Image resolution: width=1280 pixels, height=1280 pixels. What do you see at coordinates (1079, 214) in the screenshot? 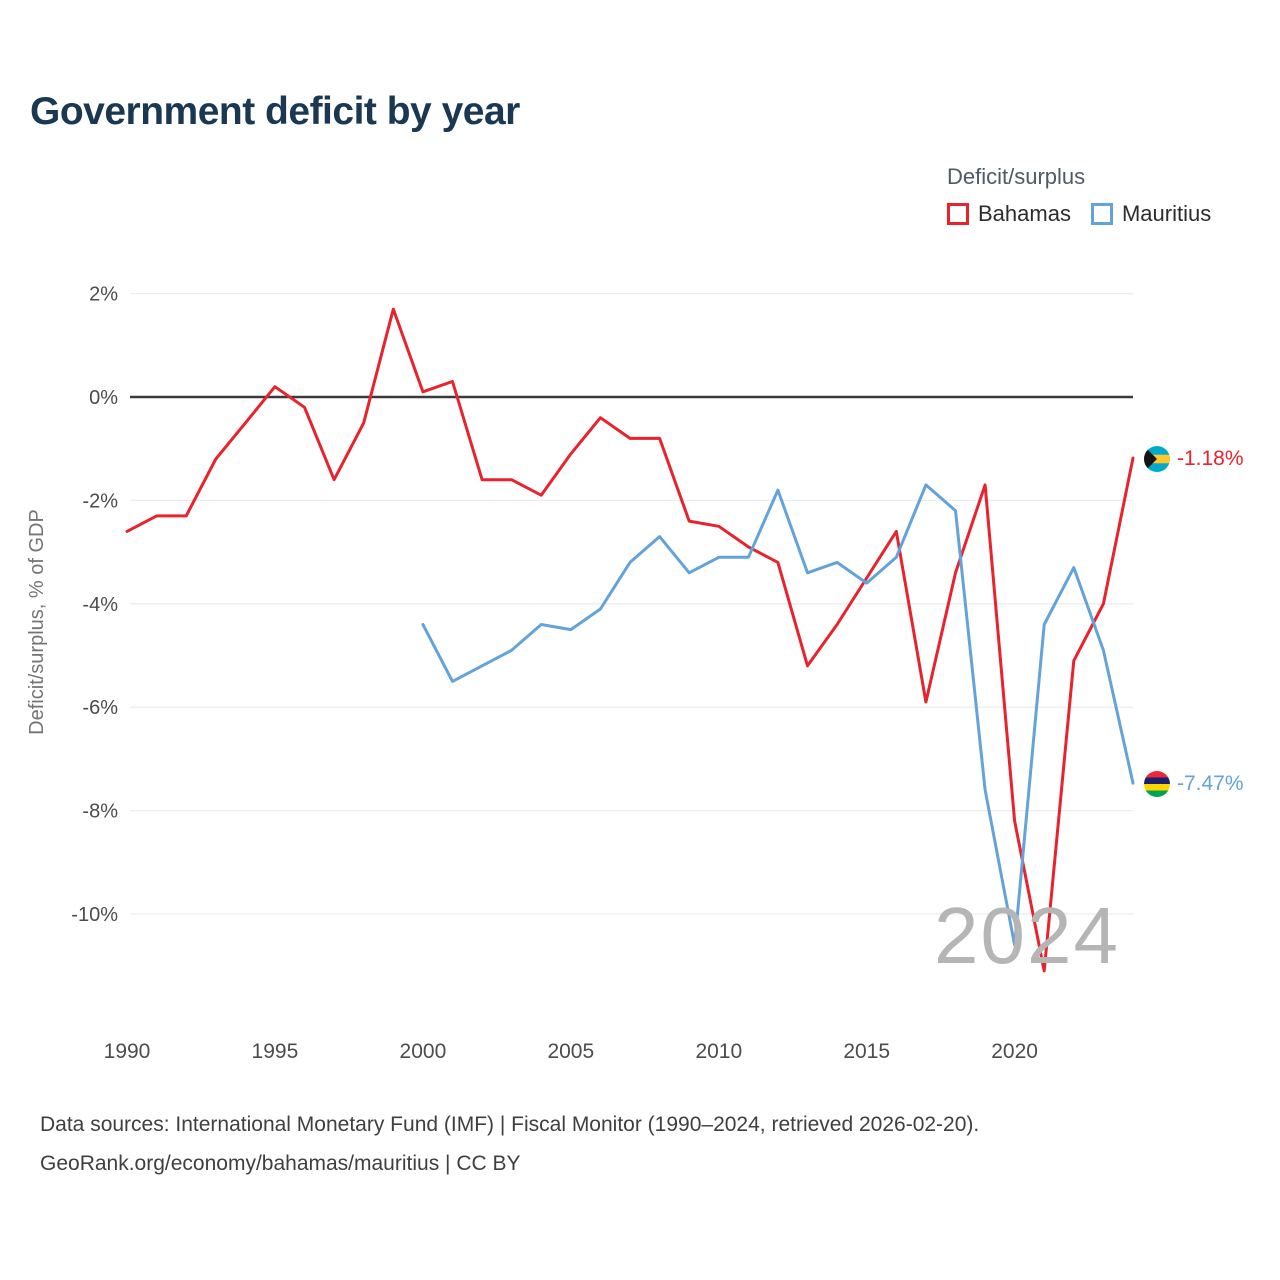
I see `legend-items: Bahamas Mauritius` at bounding box center [1079, 214].